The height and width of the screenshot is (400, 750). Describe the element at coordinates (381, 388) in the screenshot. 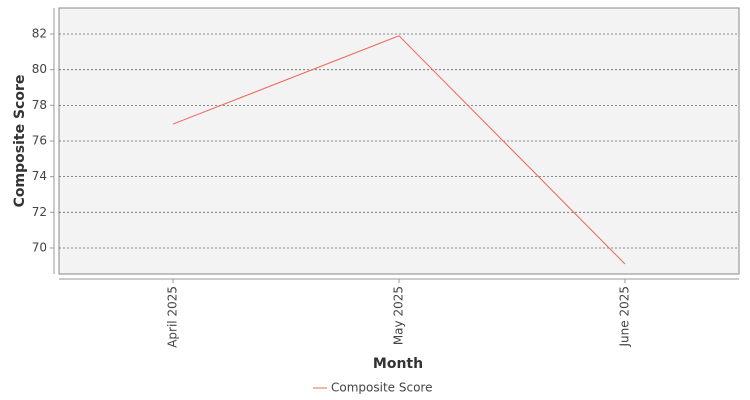

I see `legend-label: Composite Score` at that location.